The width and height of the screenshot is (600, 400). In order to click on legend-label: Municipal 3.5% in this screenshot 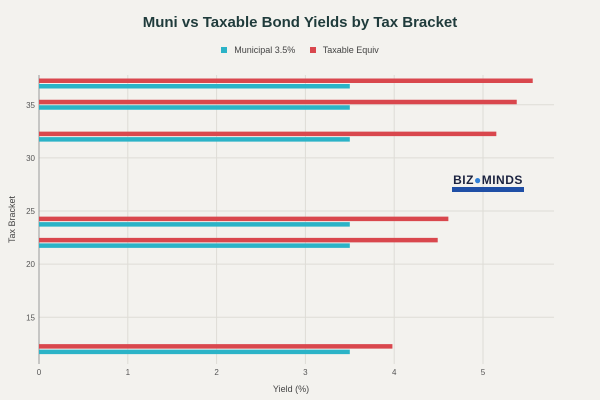, I will do `click(265, 50)`.